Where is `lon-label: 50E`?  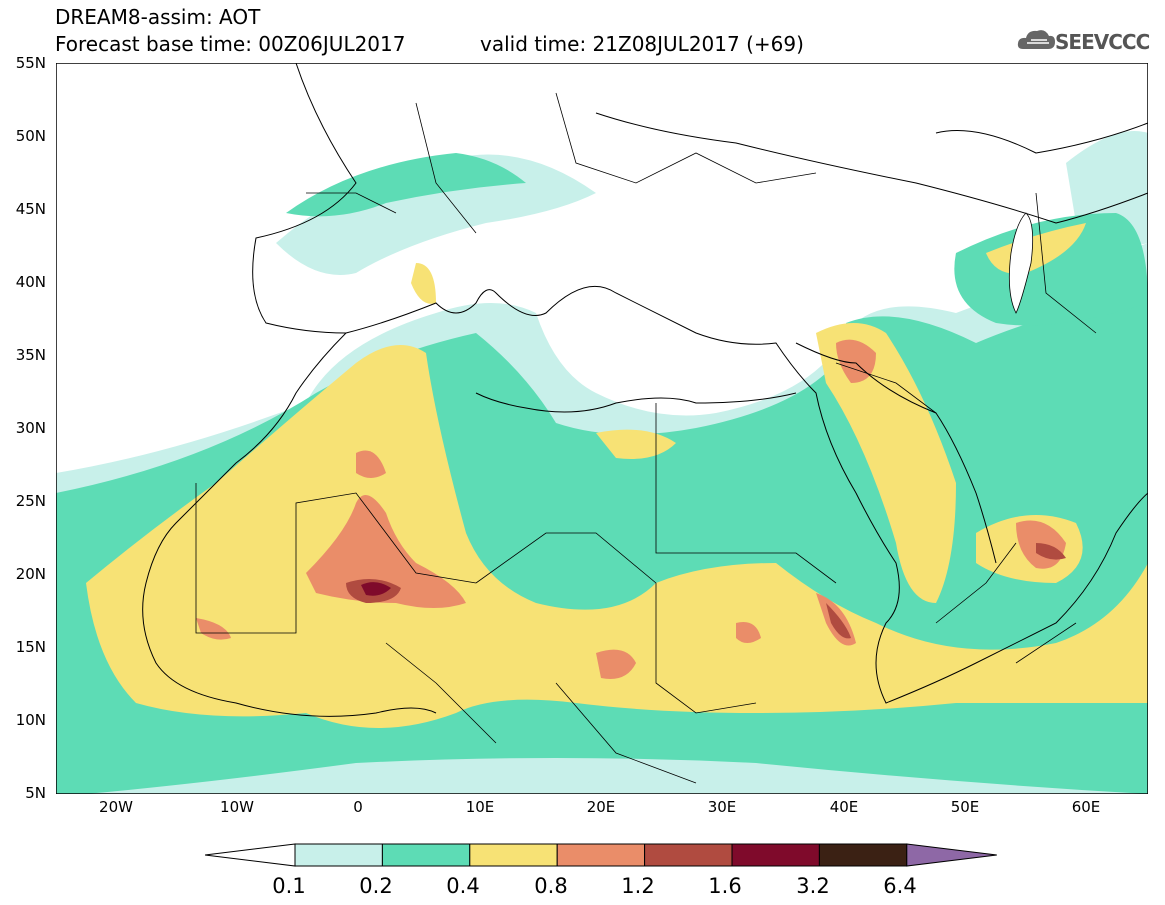
lon-label: 50E is located at coordinates (965, 807).